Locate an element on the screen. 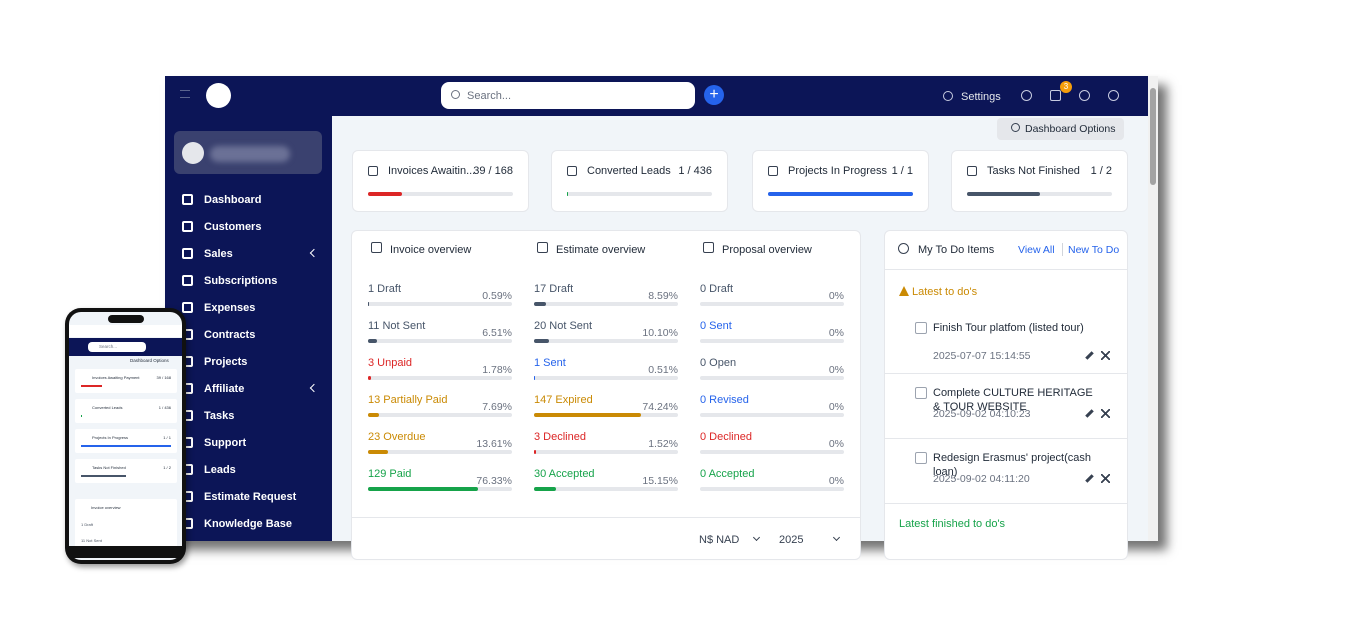 The image size is (1366, 641). menu-item: Estimate Request is located at coordinates (250, 497).